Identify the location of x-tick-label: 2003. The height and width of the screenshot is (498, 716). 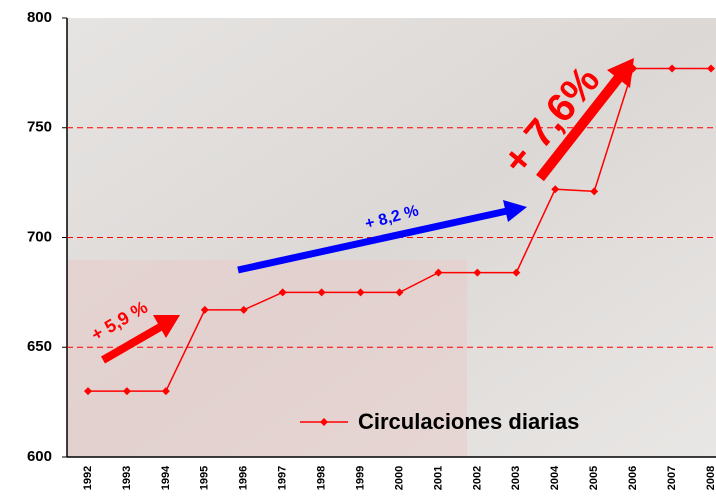
(516, 478).